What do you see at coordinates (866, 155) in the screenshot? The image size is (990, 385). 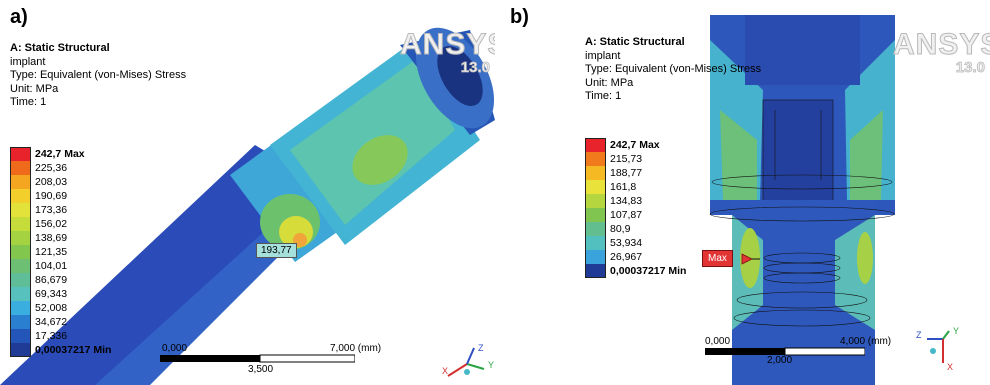 I see `right-green-region` at bounding box center [866, 155].